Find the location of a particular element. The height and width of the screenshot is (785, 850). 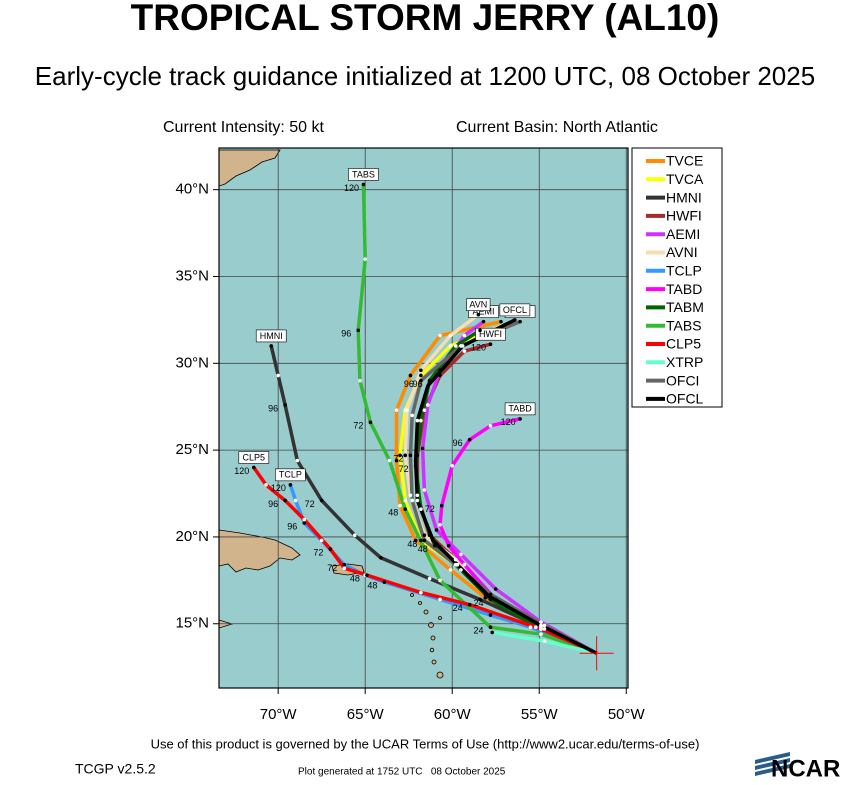

legend-label: AVNI is located at coordinates (682, 252).